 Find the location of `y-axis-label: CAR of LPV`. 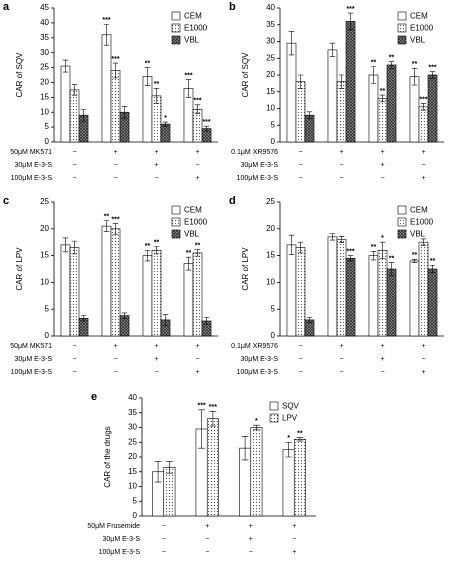

y-axis-label: CAR of LPV is located at coordinates (19, 269).